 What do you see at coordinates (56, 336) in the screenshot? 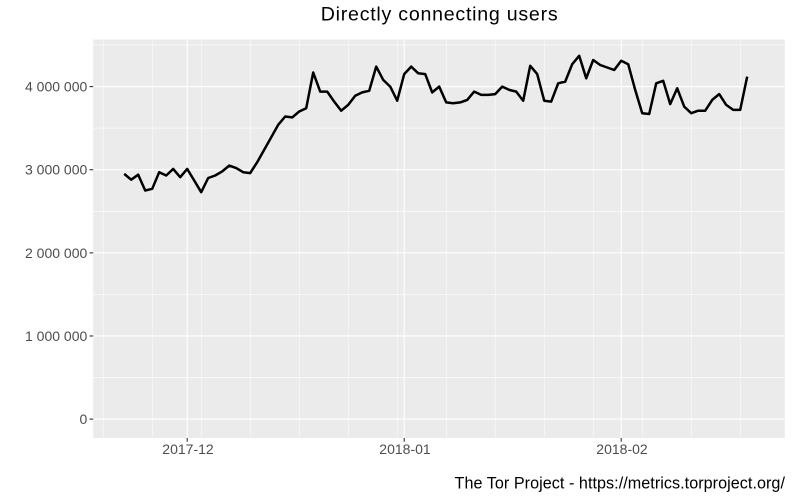
I see `svg-text: 1 000 000` at bounding box center [56, 336].